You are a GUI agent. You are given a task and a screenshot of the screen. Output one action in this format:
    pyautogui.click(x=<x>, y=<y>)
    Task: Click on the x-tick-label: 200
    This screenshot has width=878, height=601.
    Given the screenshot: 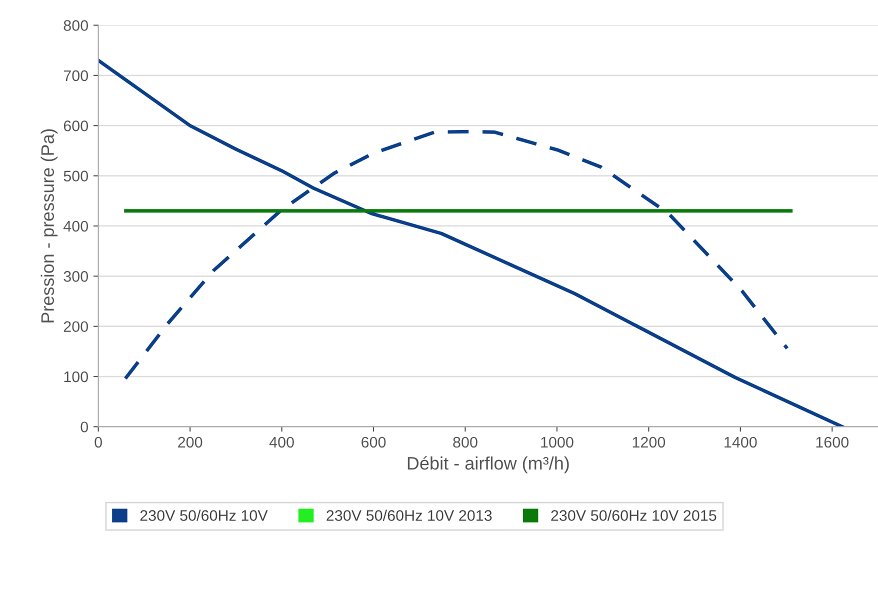 What is the action you would take?
    pyautogui.click(x=190, y=442)
    